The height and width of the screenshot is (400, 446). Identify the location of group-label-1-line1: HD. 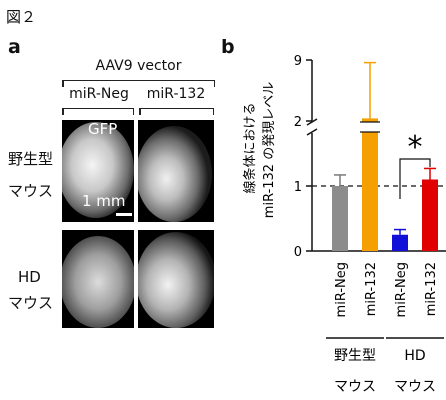
(414, 356).